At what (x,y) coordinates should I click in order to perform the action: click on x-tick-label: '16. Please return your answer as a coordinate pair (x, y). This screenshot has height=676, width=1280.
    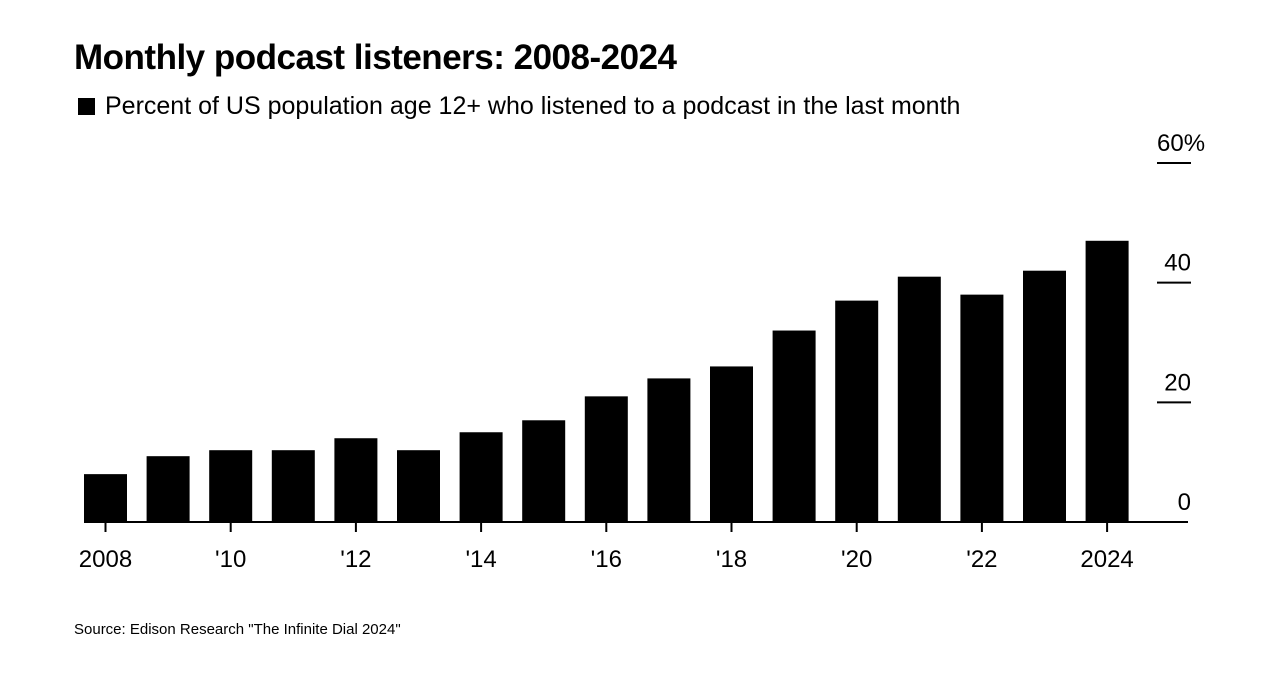
    Looking at the image, I should click on (606, 559).